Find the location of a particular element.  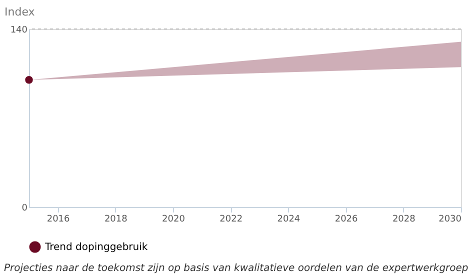

x-tick-label: 2022 is located at coordinates (231, 219).